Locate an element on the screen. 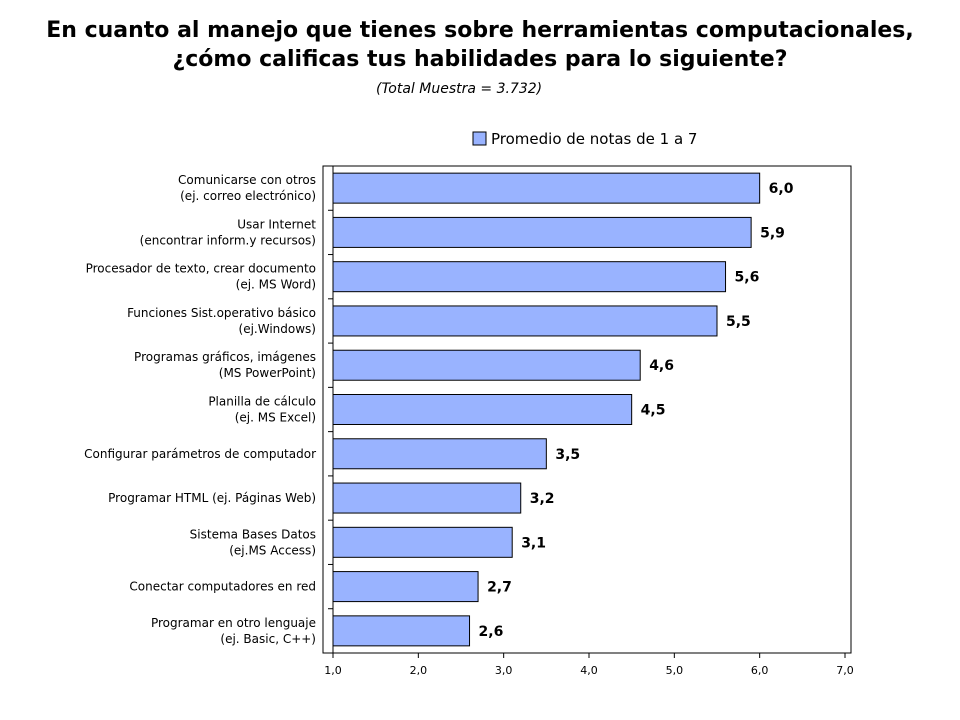 The height and width of the screenshot is (720, 960). data-label: 2,6 is located at coordinates (491, 632).